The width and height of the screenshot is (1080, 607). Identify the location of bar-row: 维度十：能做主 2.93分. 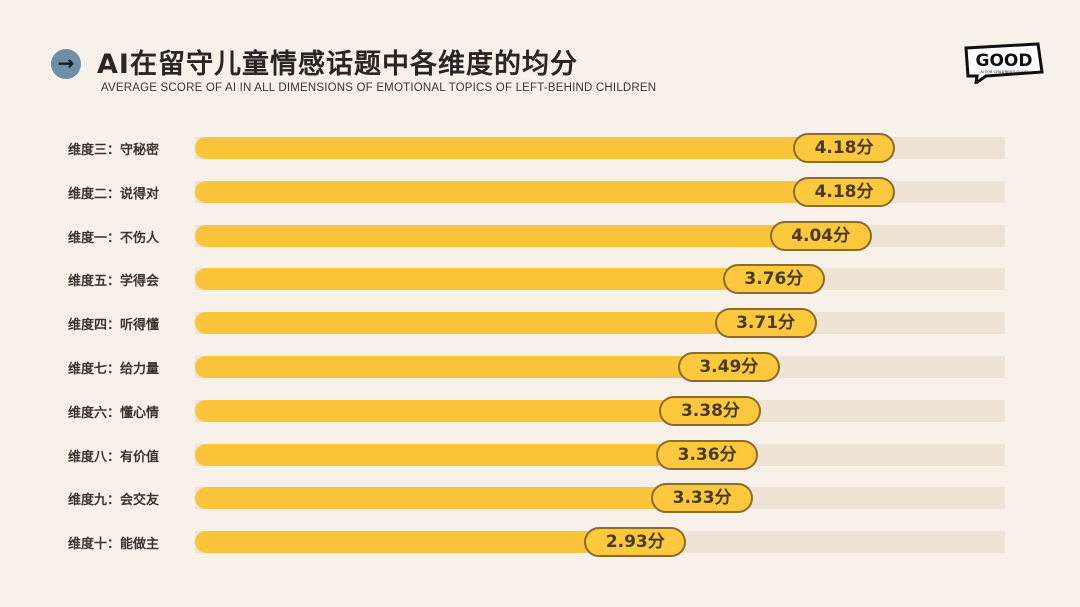
(540, 542).